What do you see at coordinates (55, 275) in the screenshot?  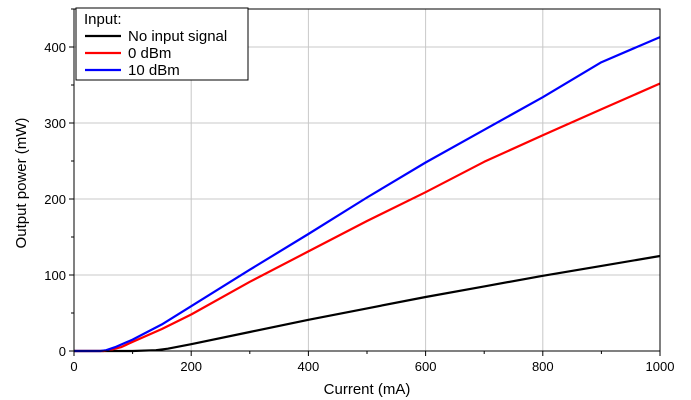 I see `y-tick-label: 100` at bounding box center [55, 275].